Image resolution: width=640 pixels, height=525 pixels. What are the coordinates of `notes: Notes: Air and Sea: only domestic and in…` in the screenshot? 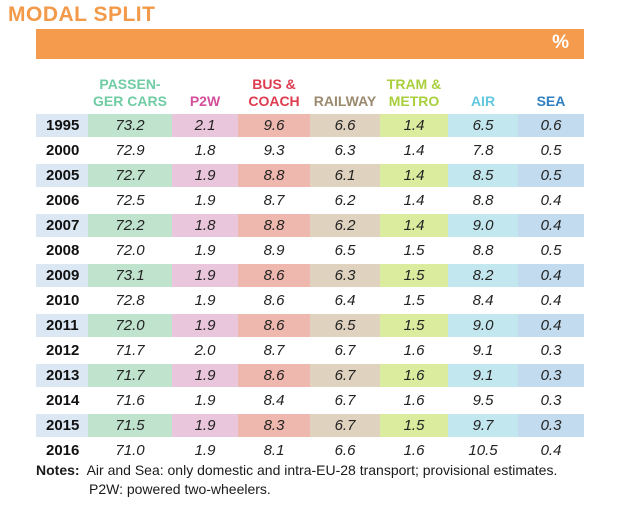 It's located at (296, 480).